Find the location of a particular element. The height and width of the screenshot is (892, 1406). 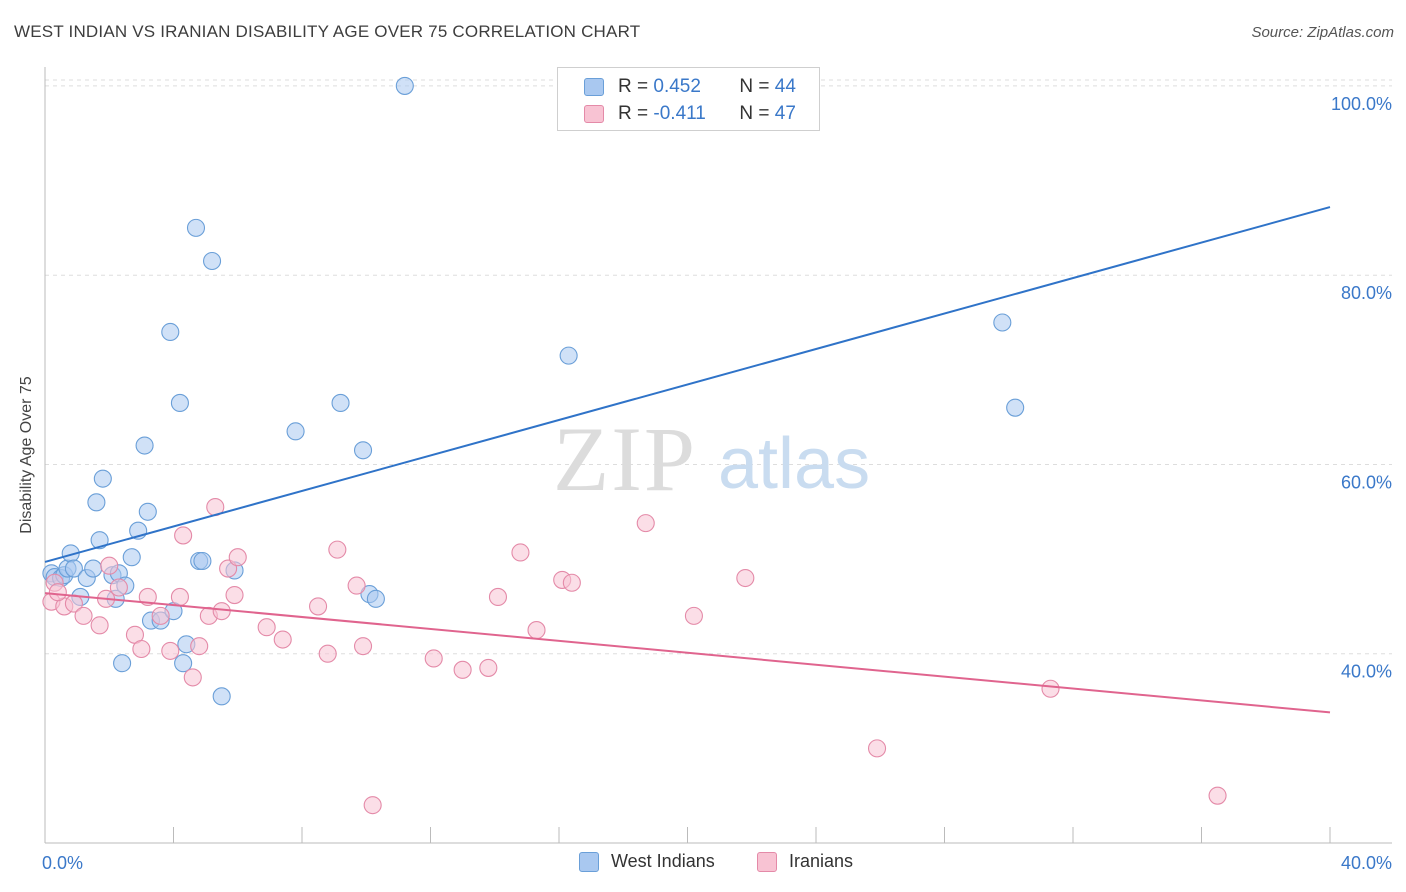

watermark: ZIP atlas is located at coordinates (711, 459).